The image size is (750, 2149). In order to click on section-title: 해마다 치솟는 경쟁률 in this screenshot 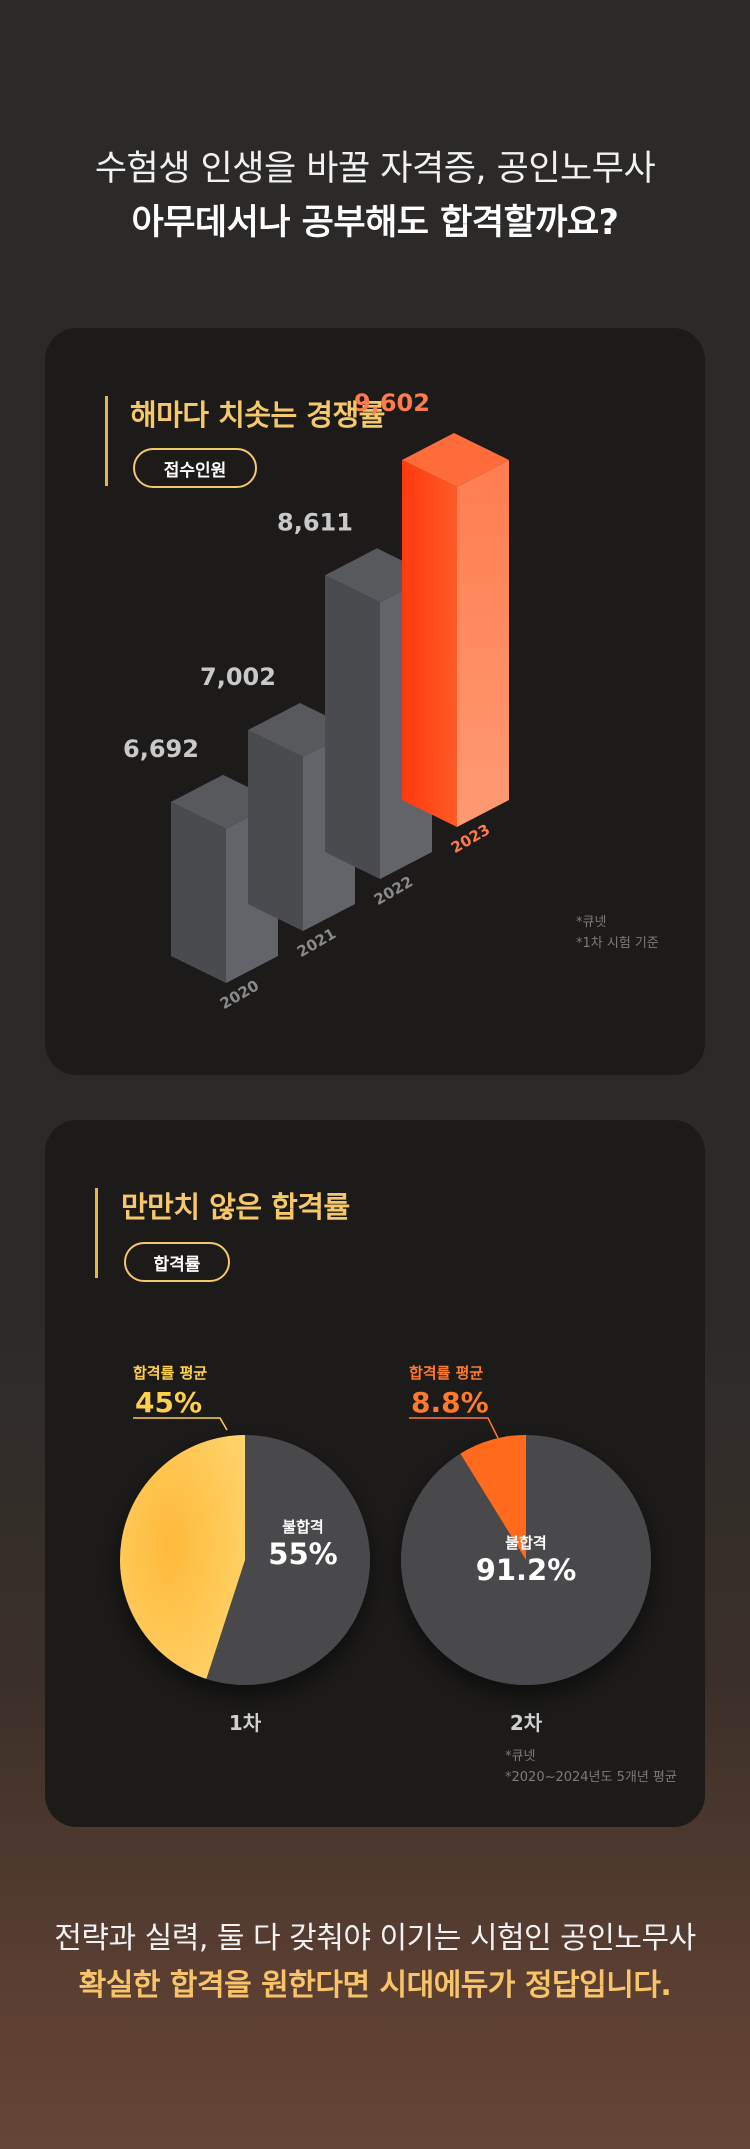, I will do `click(257, 415)`.